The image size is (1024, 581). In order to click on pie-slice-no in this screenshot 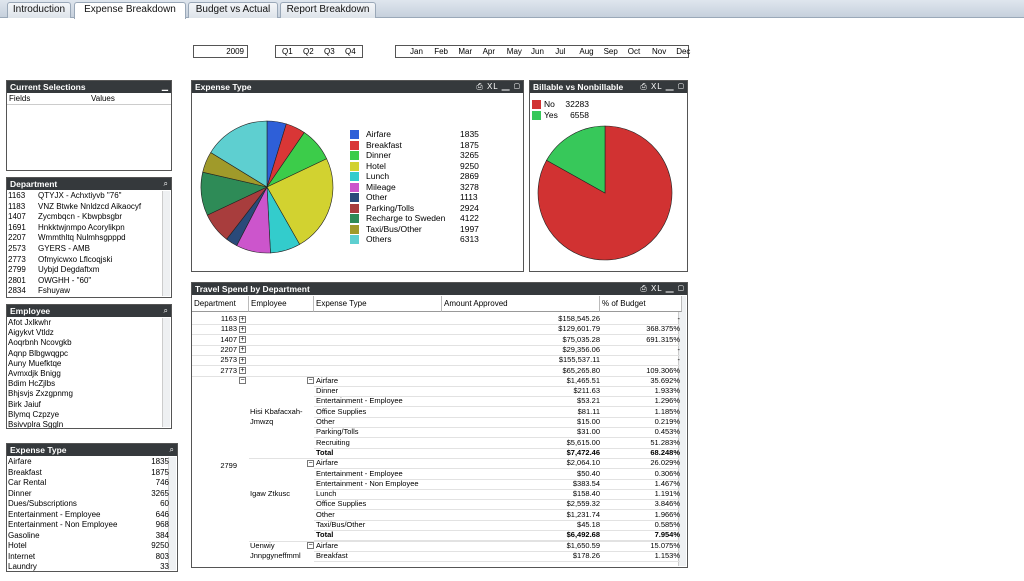, I will do `click(605, 193)`.